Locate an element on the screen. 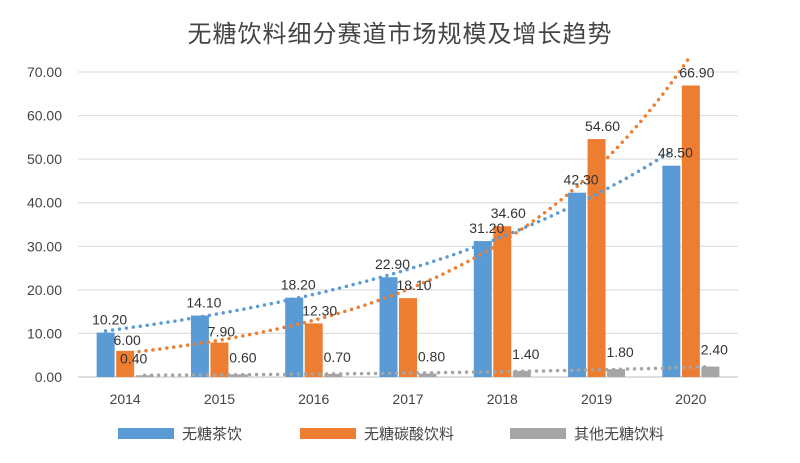 Image resolution: width=800 pixels, height=463 pixels. data-label: 18.20 is located at coordinates (298, 285).